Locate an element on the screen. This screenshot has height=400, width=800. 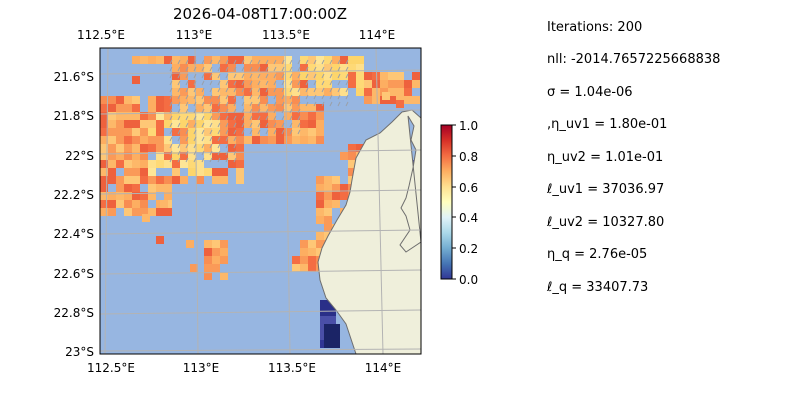
colorbar-tick-label: 0.6 is located at coordinates (468, 188).